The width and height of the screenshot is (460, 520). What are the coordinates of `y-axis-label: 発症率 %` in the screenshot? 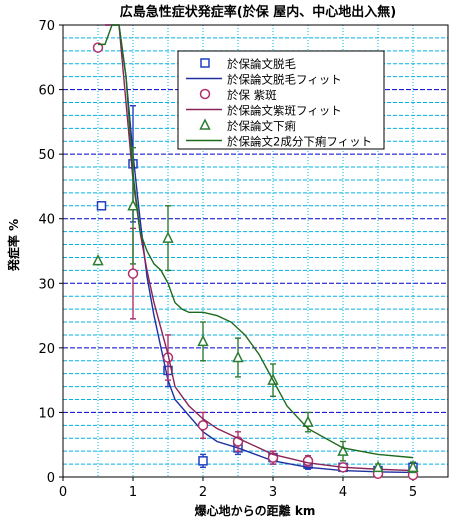 It's located at (13, 245).